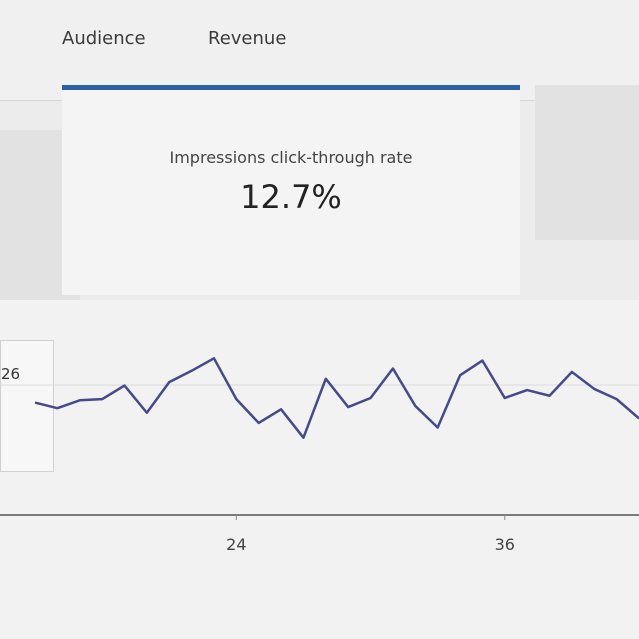 The height and width of the screenshot is (639, 639). I want to click on tab: Audience, so click(104, 38).